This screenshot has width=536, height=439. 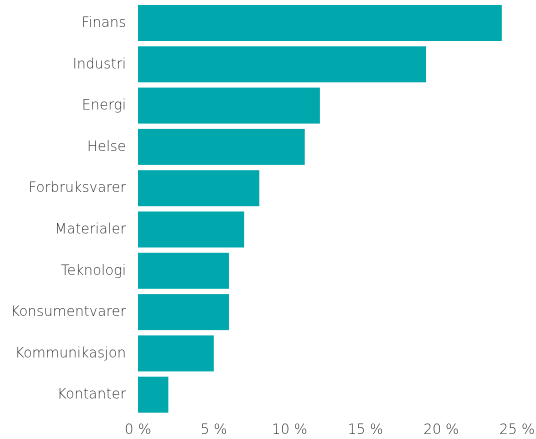 I want to click on x-tick-label: 5 %, so click(x=213, y=430).